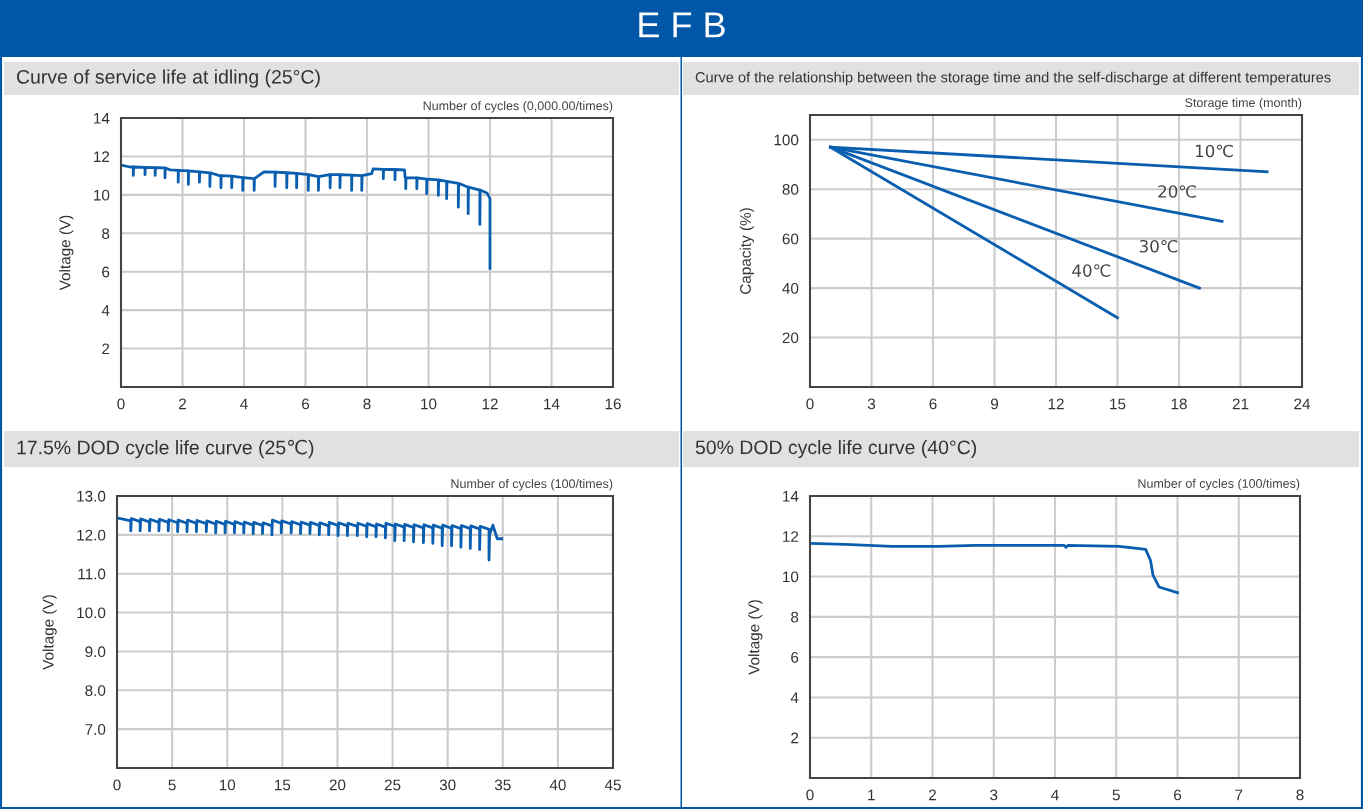 This screenshot has height=809, width=1363. I want to click on x-tick-label: 16, so click(613, 404).